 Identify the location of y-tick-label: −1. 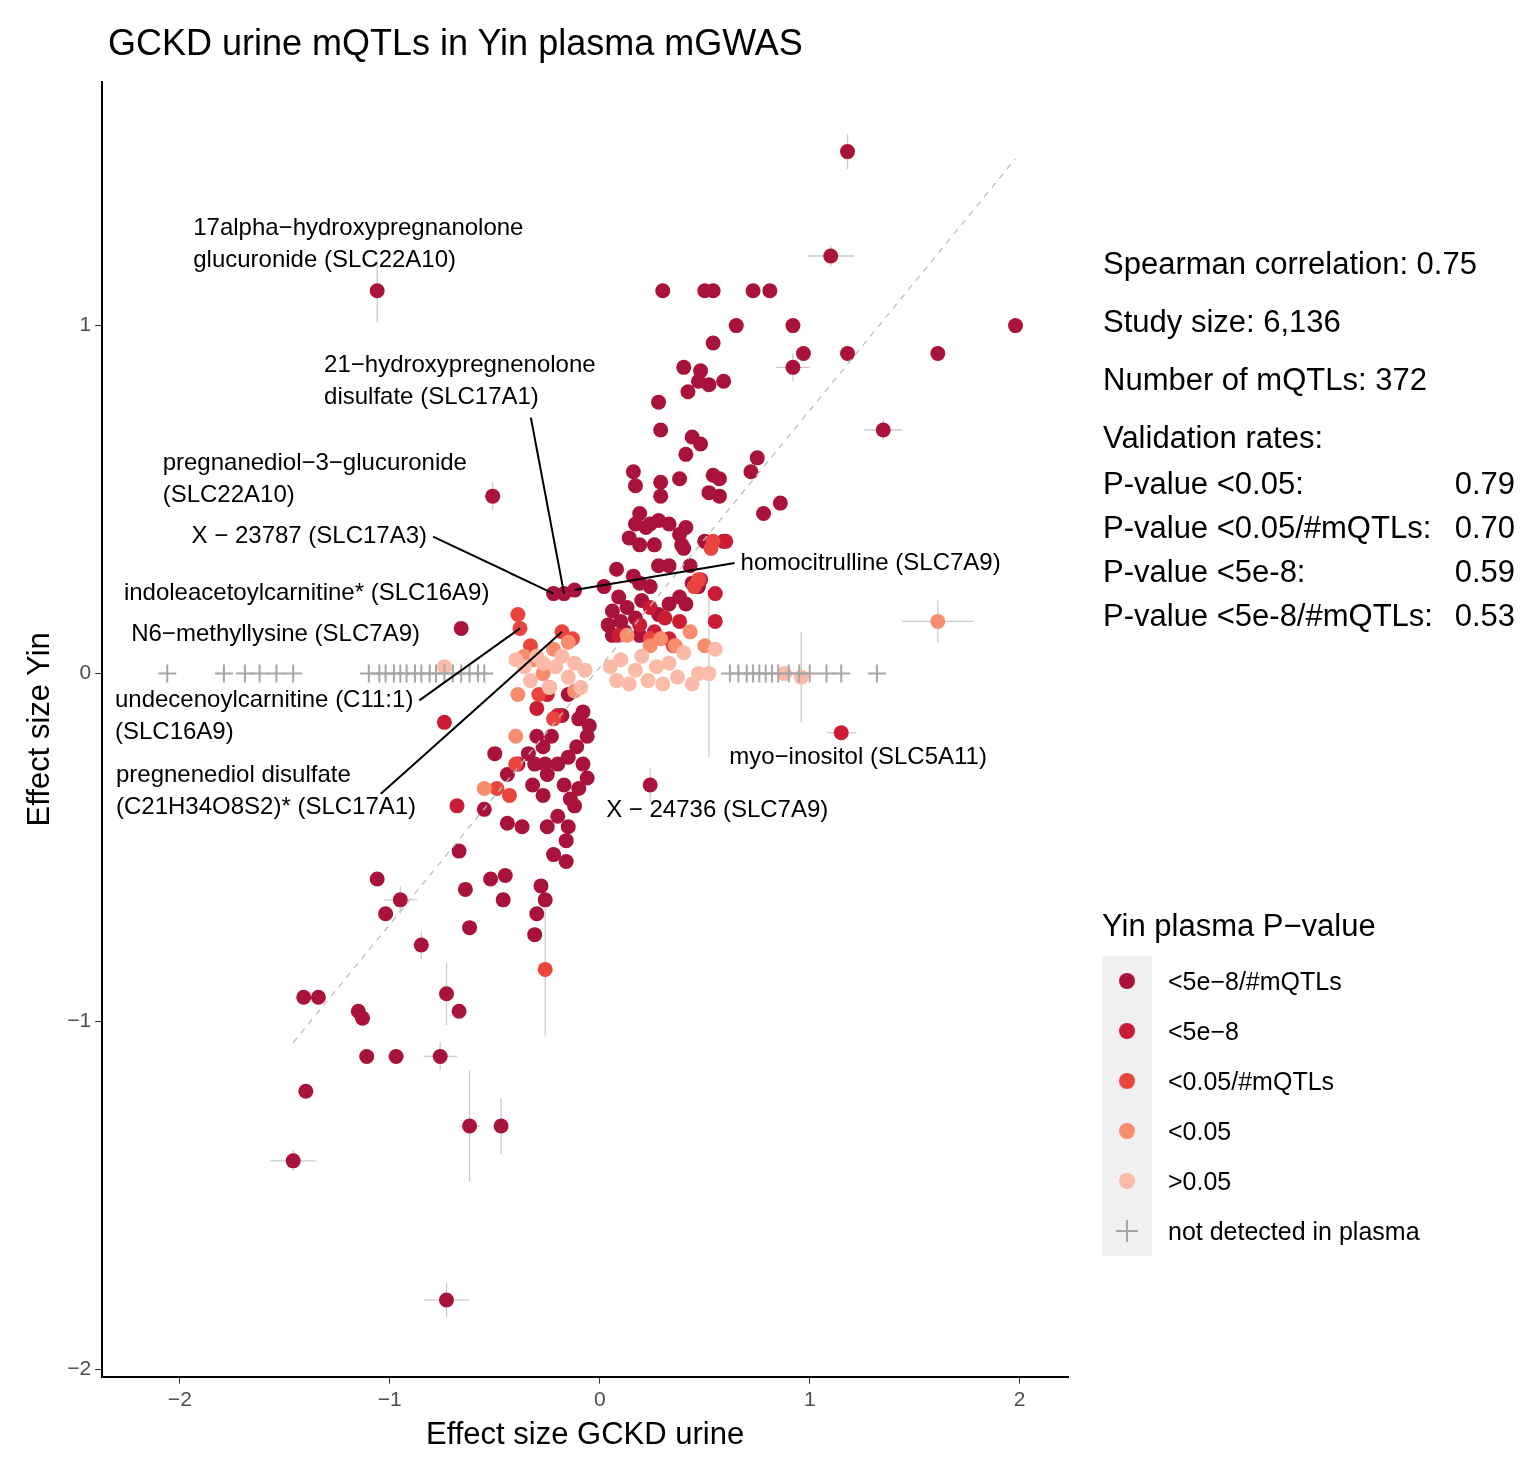
(79, 1020).